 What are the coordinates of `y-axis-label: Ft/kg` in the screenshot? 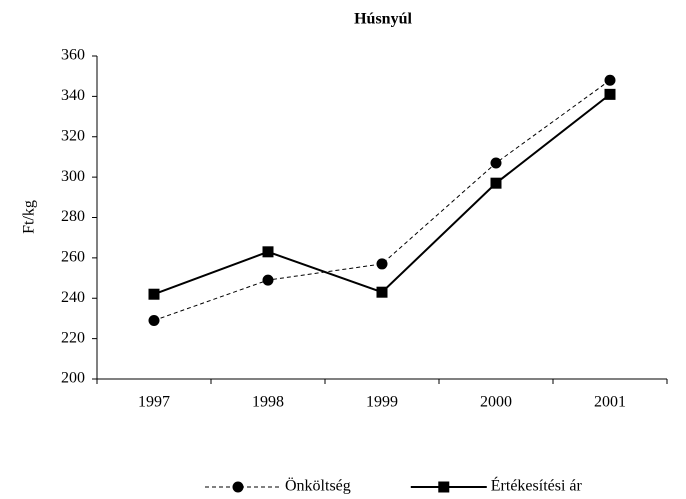 It's located at (29, 217).